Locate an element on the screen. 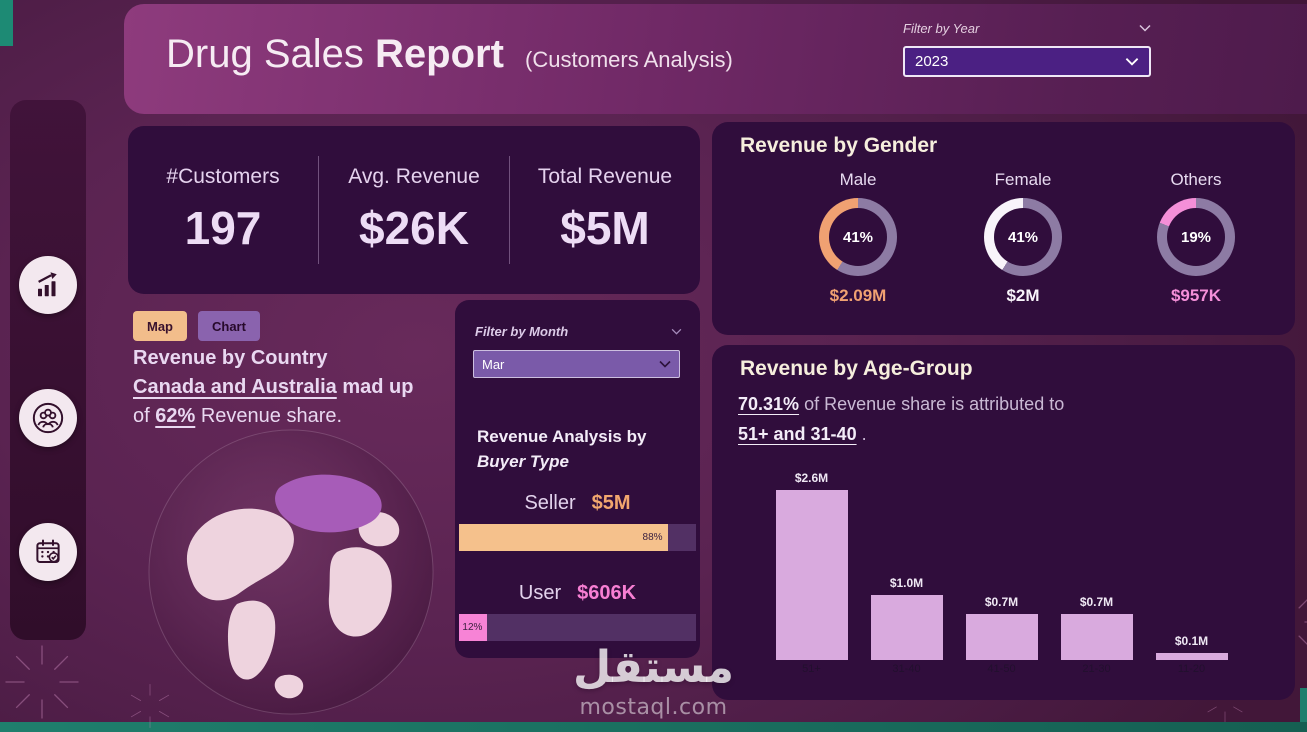  panel-title: Revenue by Age-Group is located at coordinates (856, 368).